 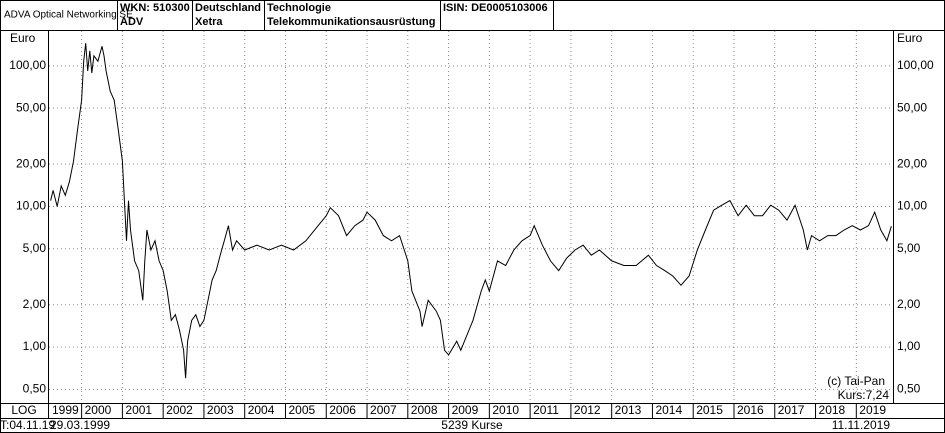 What do you see at coordinates (342, 410) in the screenshot?
I see `x-tick-label: 2006` at bounding box center [342, 410].